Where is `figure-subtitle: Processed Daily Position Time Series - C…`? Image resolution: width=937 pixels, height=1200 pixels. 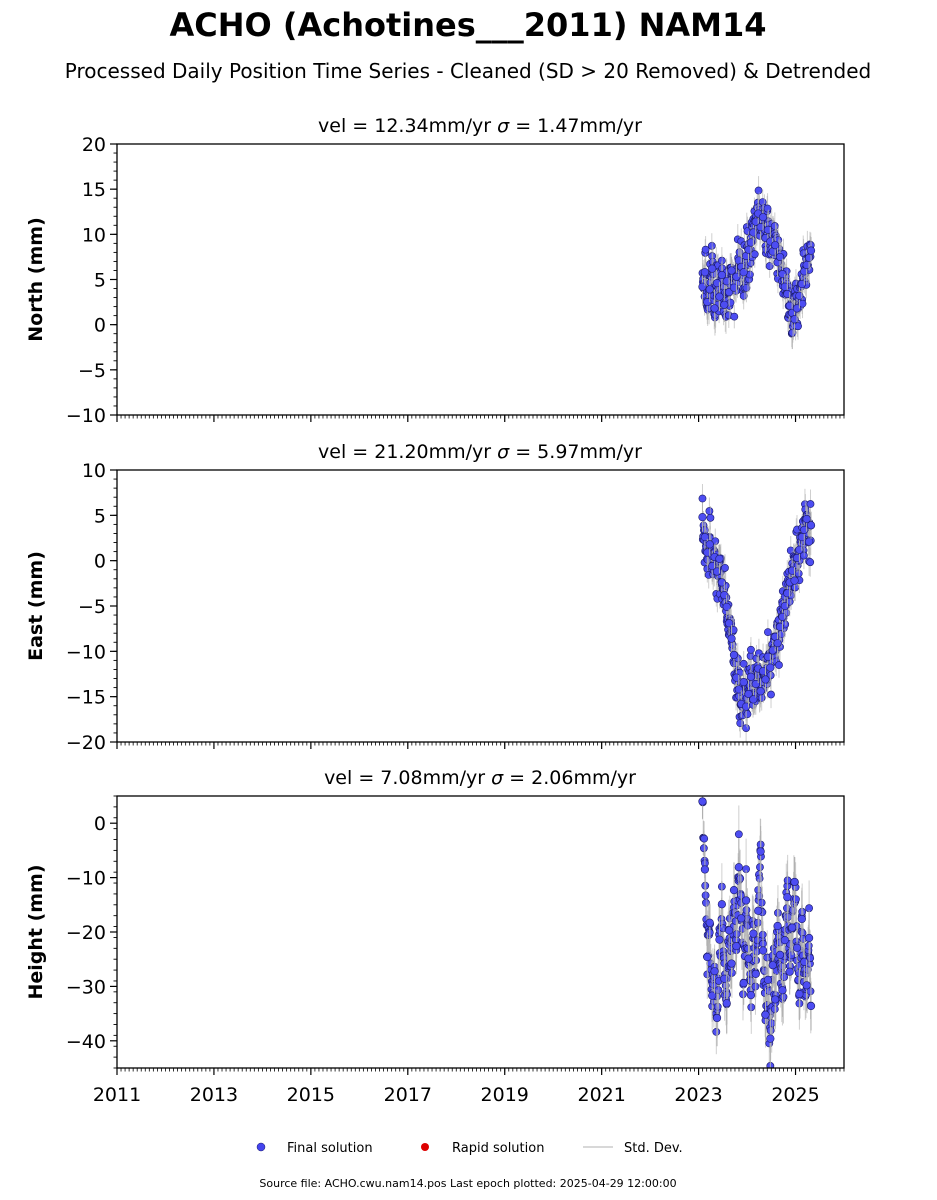 figure-subtitle: Processed Daily Position Time Series - C… is located at coordinates (468, 71).